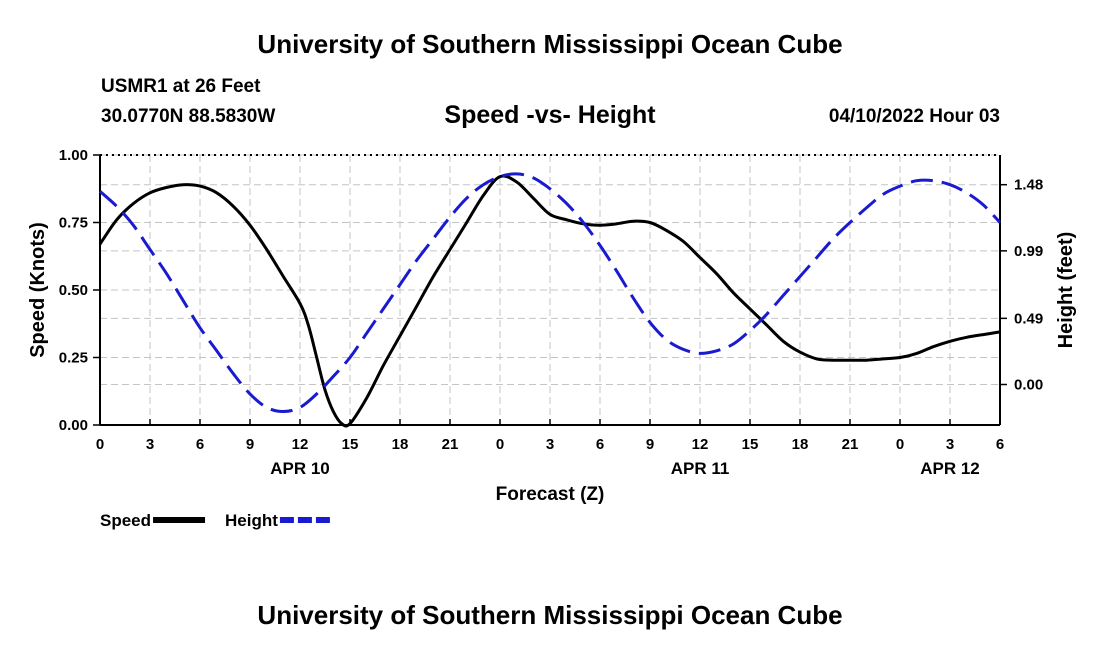 This screenshot has width=1100, height=650. What do you see at coordinates (216, 520) in the screenshot?
I see `chart-legend: Speed Height` at bounding box center [216, 520].